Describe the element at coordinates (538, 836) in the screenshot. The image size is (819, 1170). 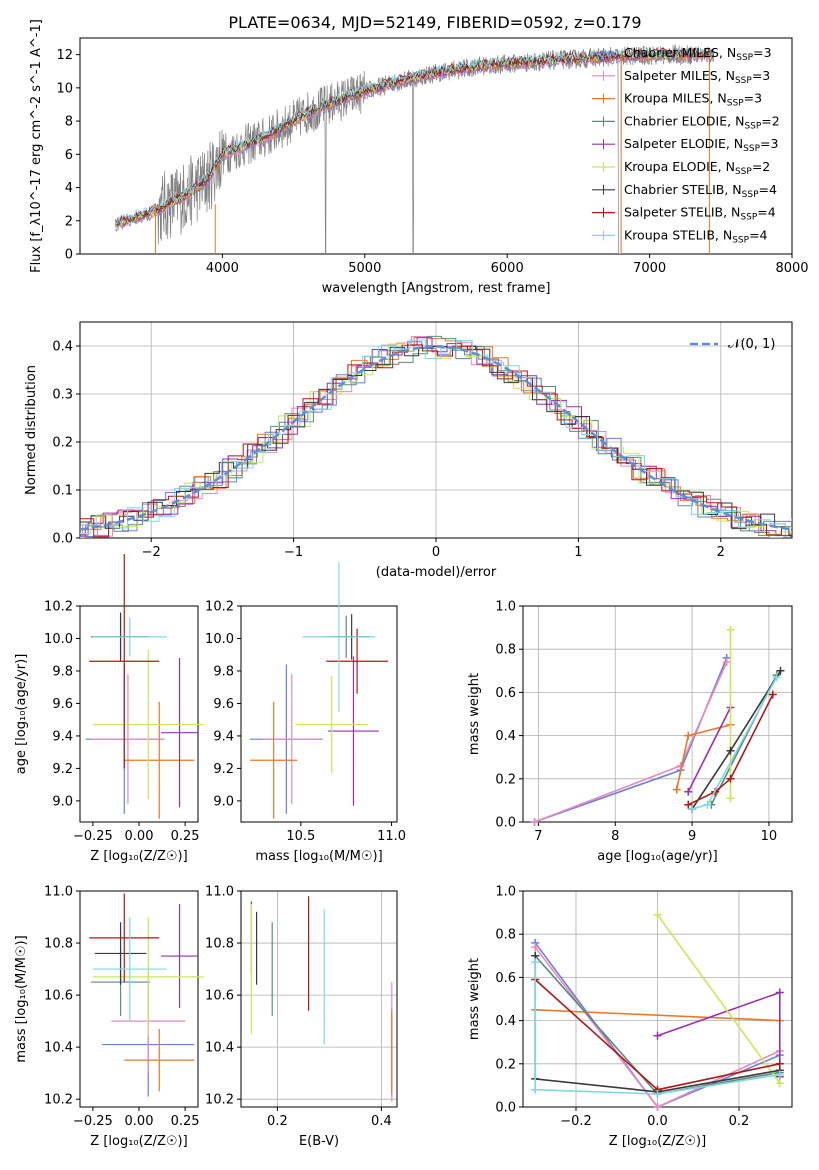
I see `x-tick-label: 7` at that location.